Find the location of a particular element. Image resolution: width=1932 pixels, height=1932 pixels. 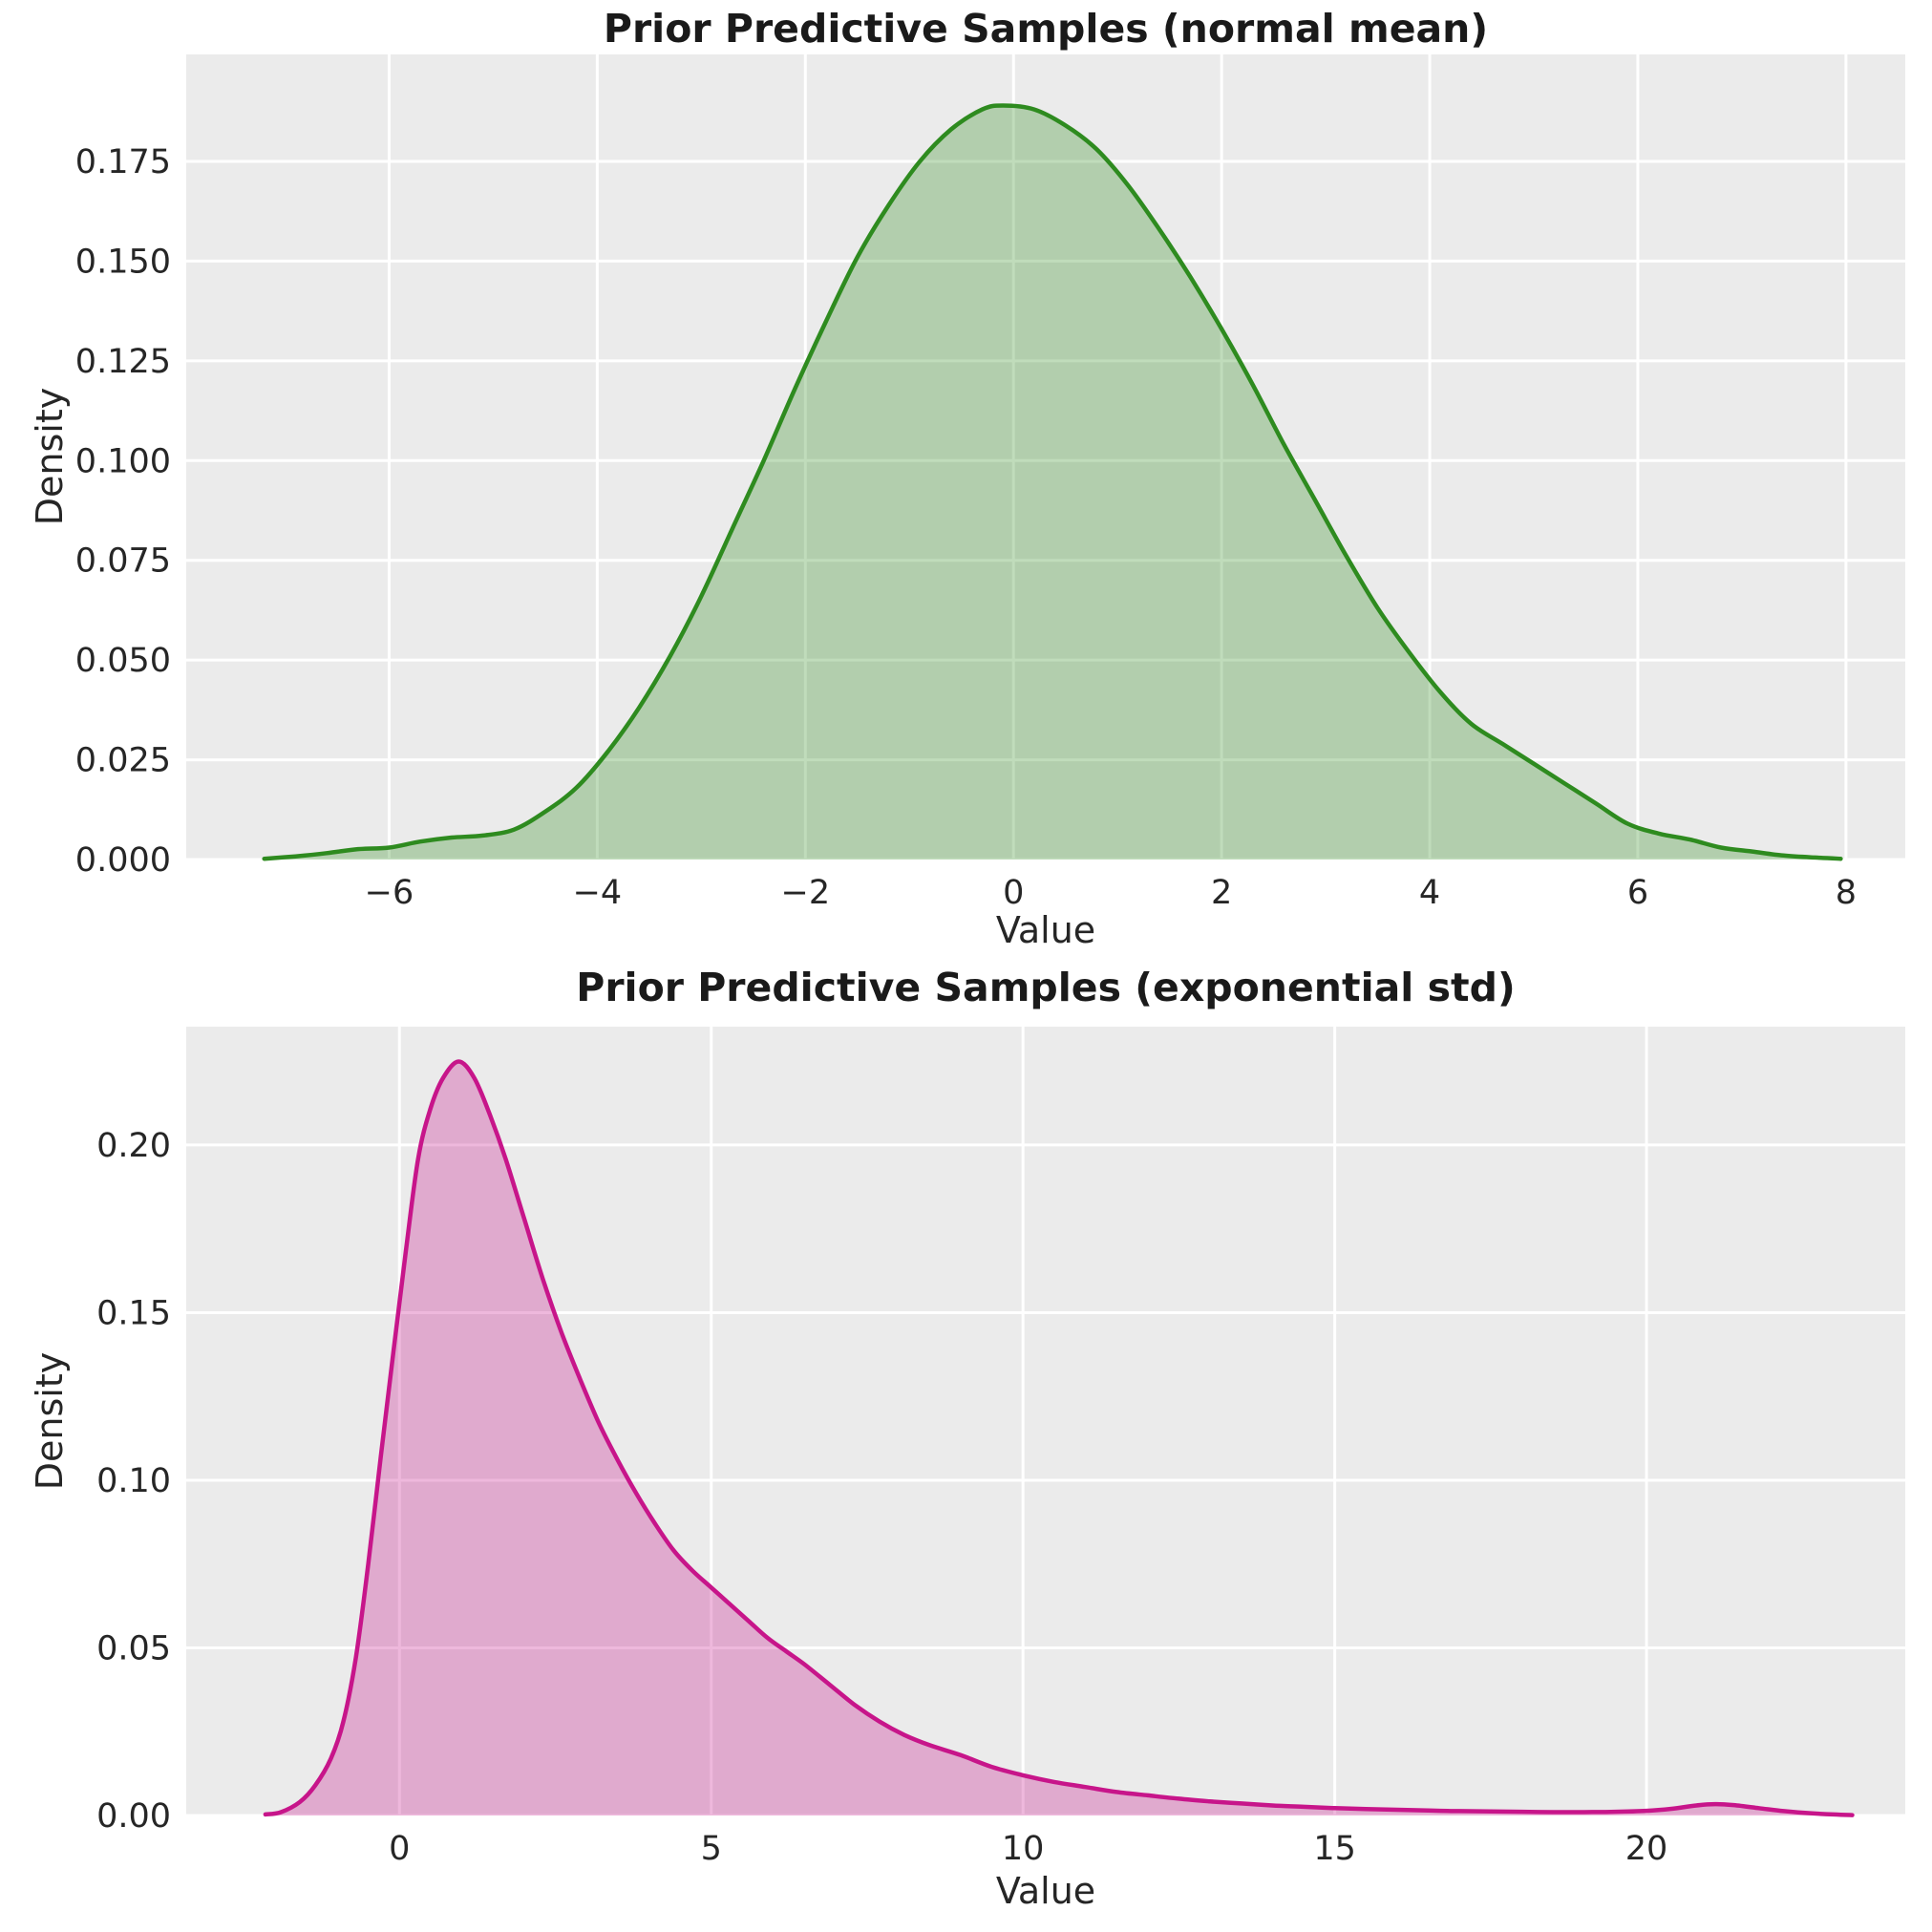

y-tick-label: 0.100 is located at coordinates (123, 461).